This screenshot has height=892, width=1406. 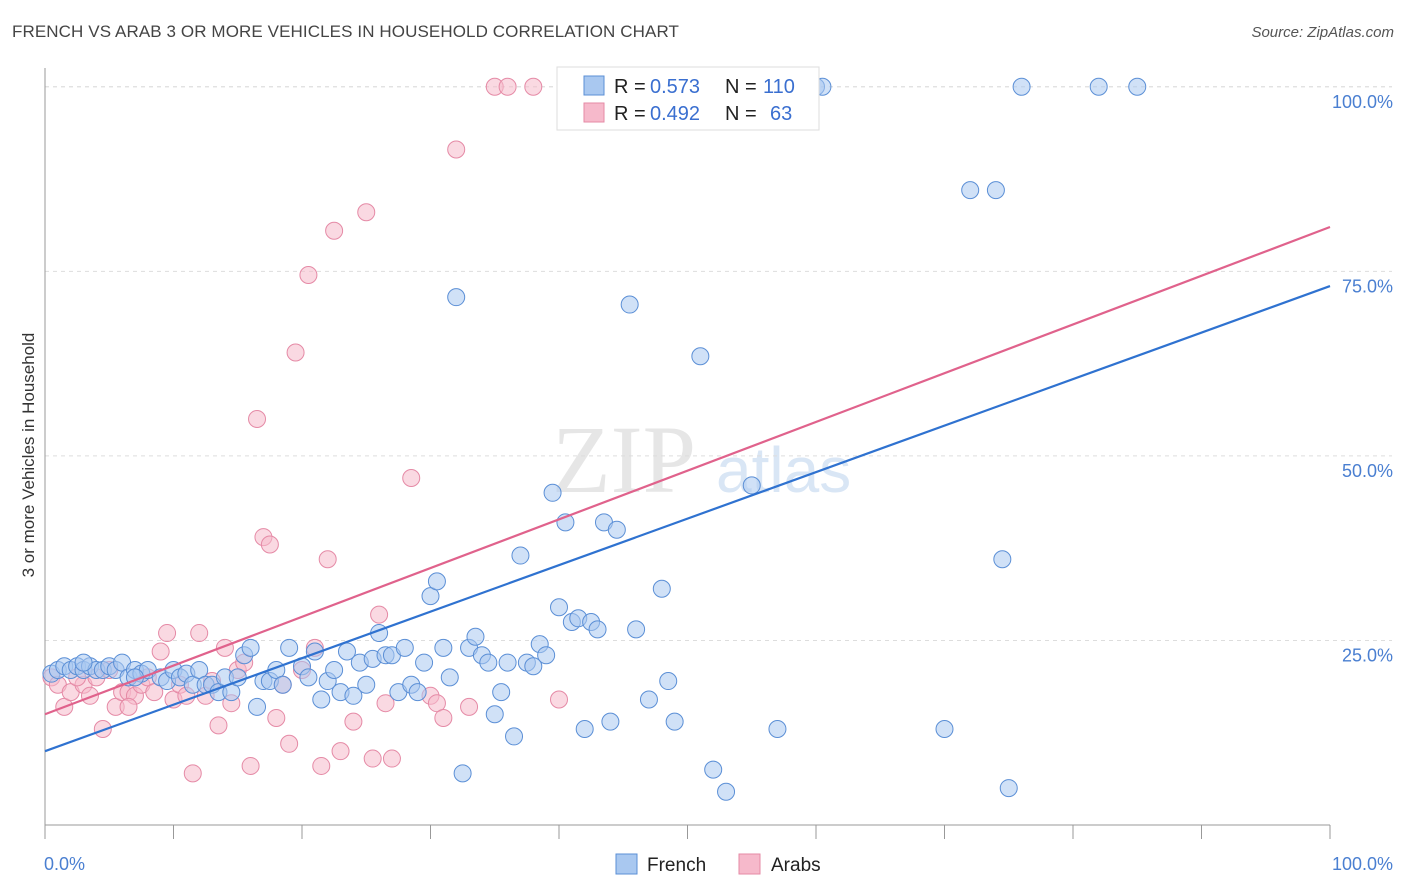 What do you see at coordinates (594, 112) in the screenshot?
I see `legend-swatch-arabs` at bounding box center [594, 112].